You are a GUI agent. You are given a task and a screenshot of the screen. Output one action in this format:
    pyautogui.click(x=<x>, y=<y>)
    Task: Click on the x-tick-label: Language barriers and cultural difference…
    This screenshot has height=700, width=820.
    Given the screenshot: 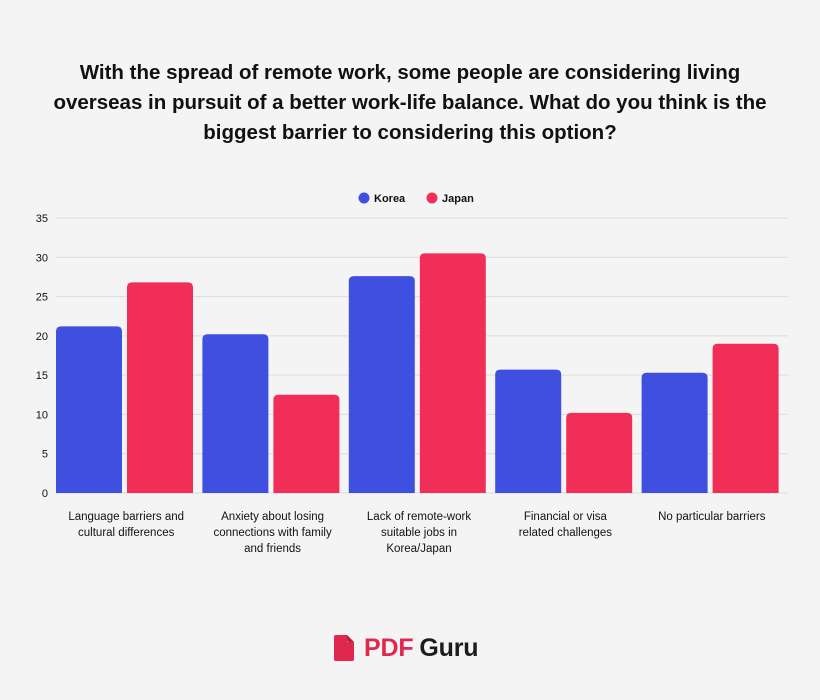 What is the action you would take?
    pyautogui.click(x=126, y=525)
    